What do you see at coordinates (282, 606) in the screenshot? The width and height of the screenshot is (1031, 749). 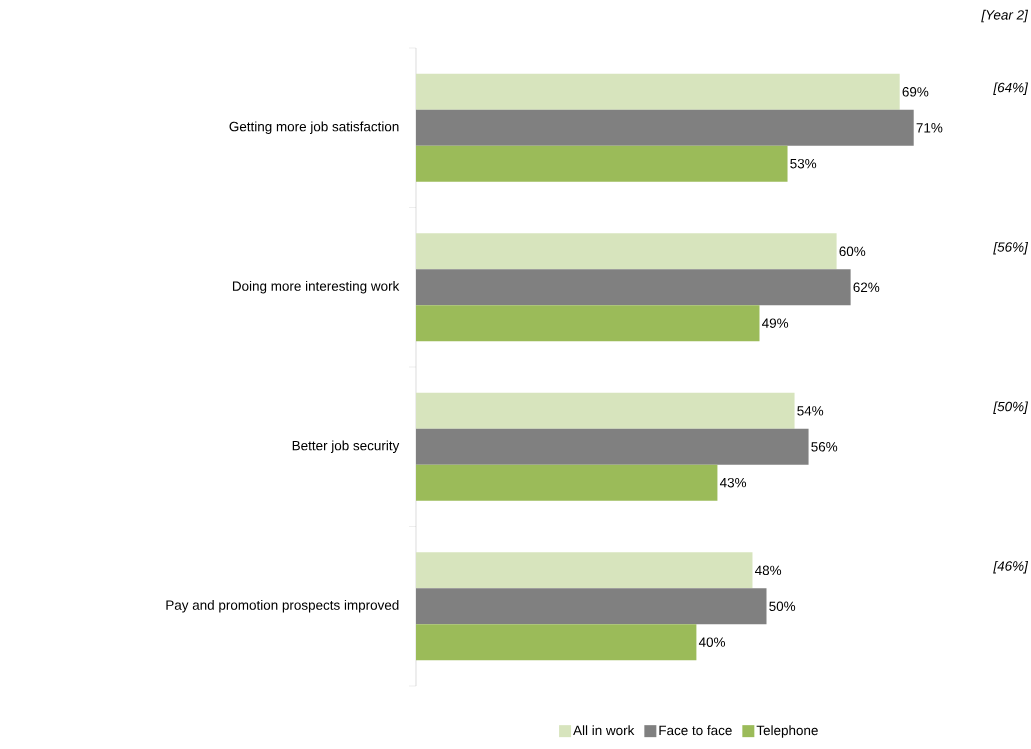 I see `y-tick-label: Pay and promotion prospects improved` at bounding box center [282, 606].